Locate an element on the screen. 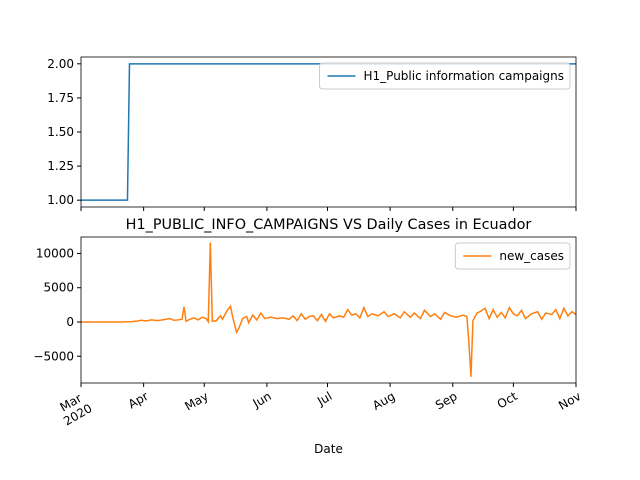 This screenshot has height=480, width=640. y-tick-label: 1.50 is located at coordinates (60, 132).